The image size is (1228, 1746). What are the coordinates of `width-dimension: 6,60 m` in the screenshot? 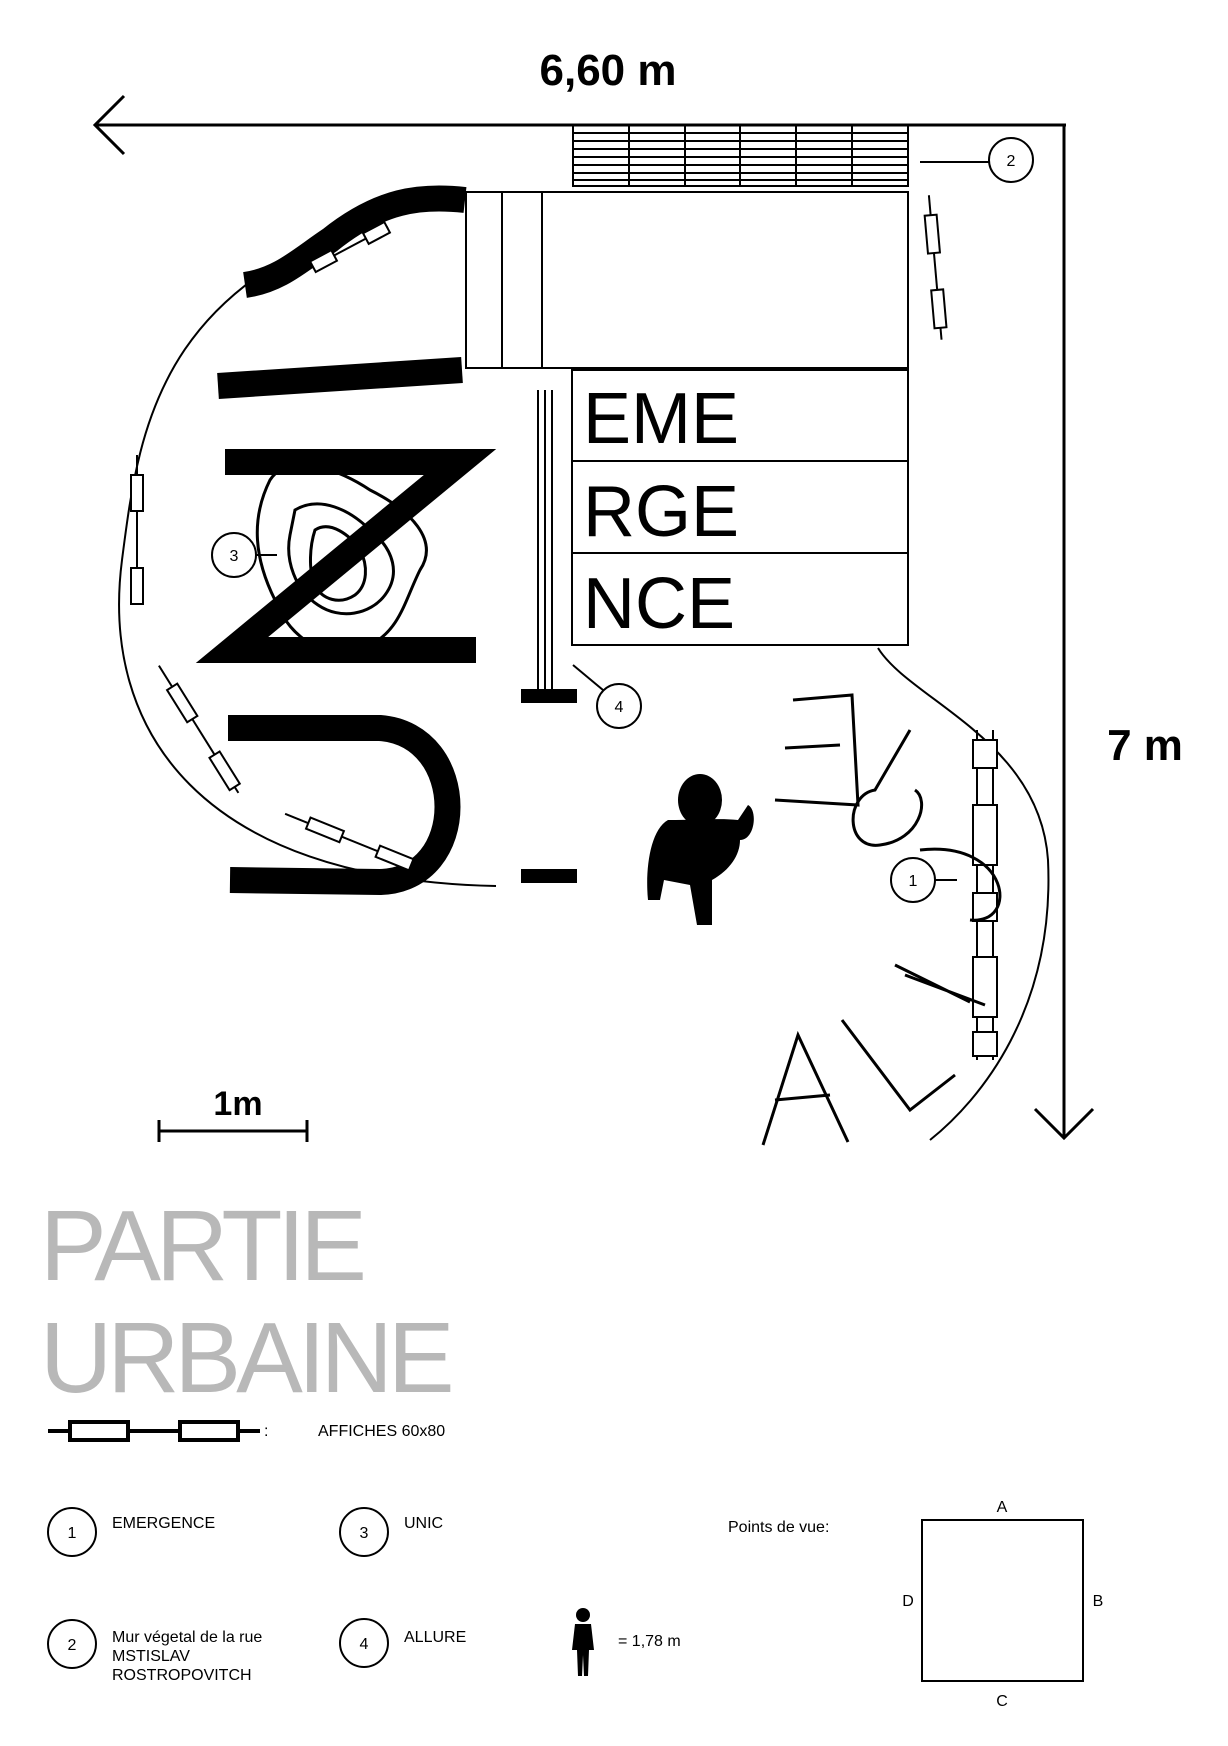 It's located at (579, 101).